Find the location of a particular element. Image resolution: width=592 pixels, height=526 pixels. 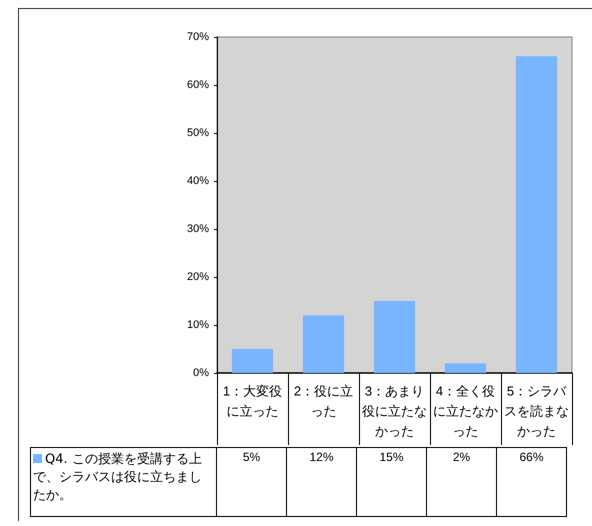

x-tick-label: 5：シラバスを読まなかった is located at coordinates (536, 411).